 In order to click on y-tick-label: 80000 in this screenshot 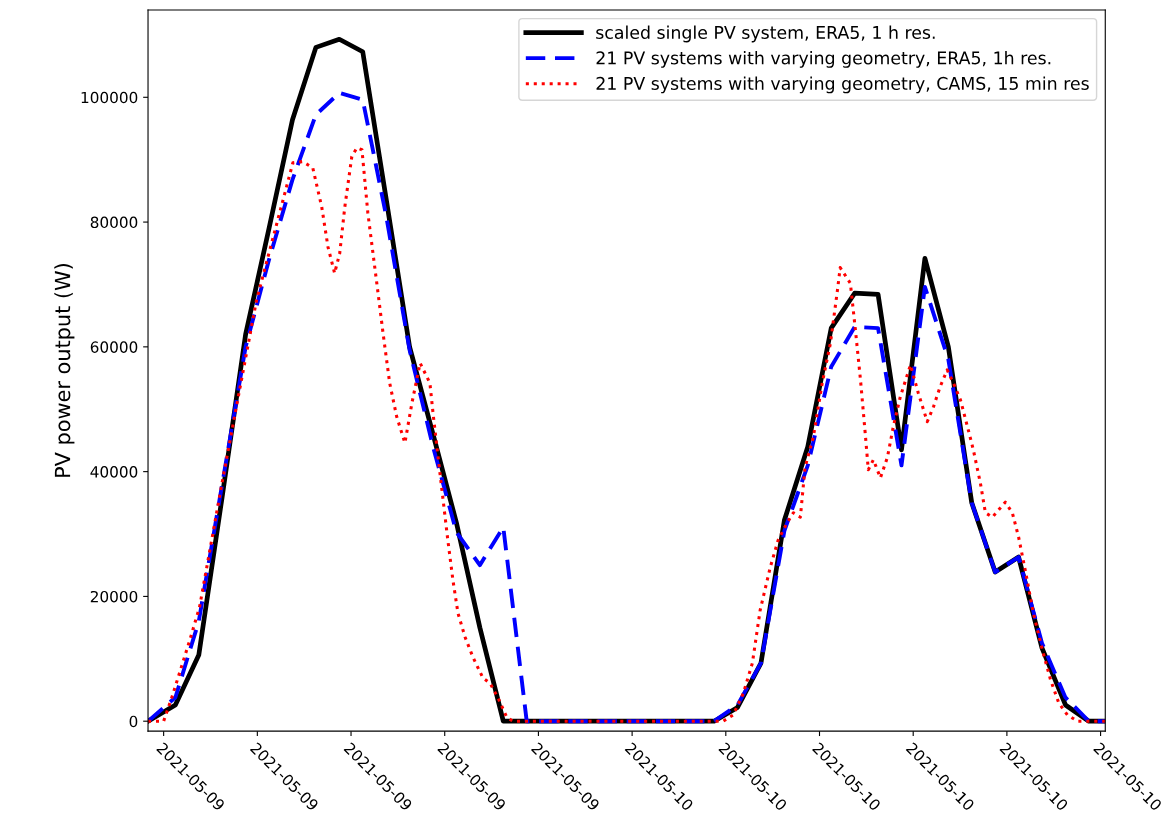, I will do `click(114, 222)`.